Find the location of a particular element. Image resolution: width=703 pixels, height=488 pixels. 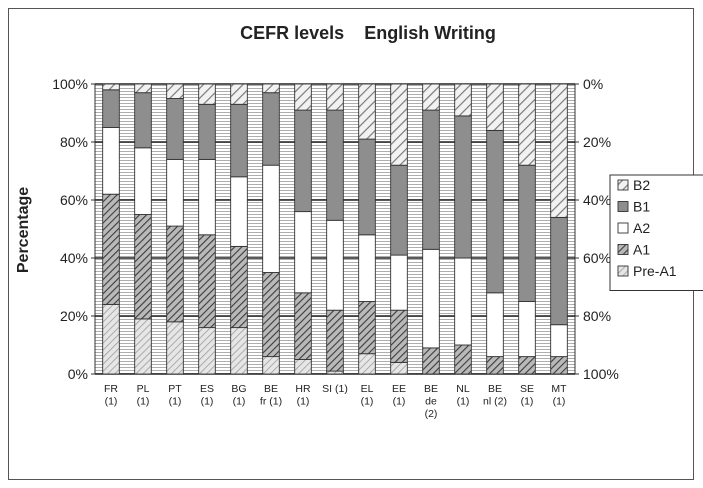

y-tick-label-left: 20% is located at coordinates (74, 316).